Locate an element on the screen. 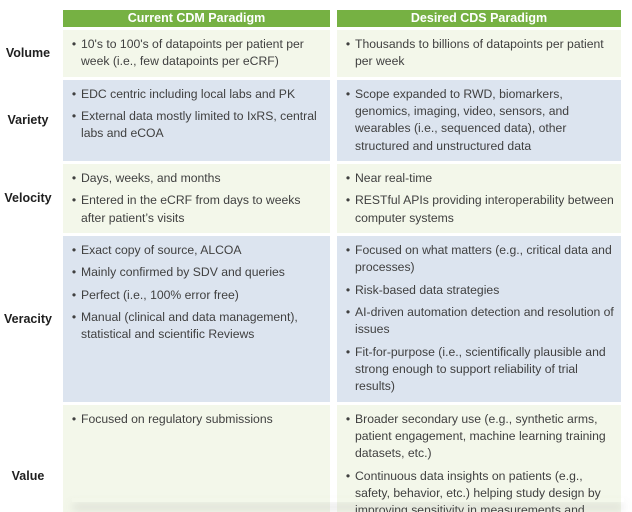 The height and width of the screenshot is (512, 632). bullet-item: • Mainly confirmed by SDV and queries is located at coordinates (195, 272).